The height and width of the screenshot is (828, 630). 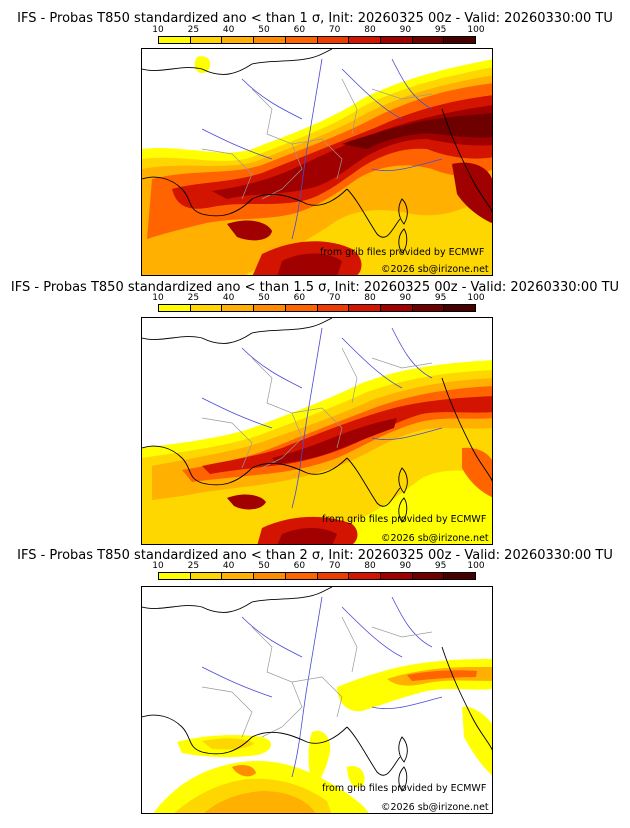 I want to click on prob-area-spot, so click(x=244, y=771).